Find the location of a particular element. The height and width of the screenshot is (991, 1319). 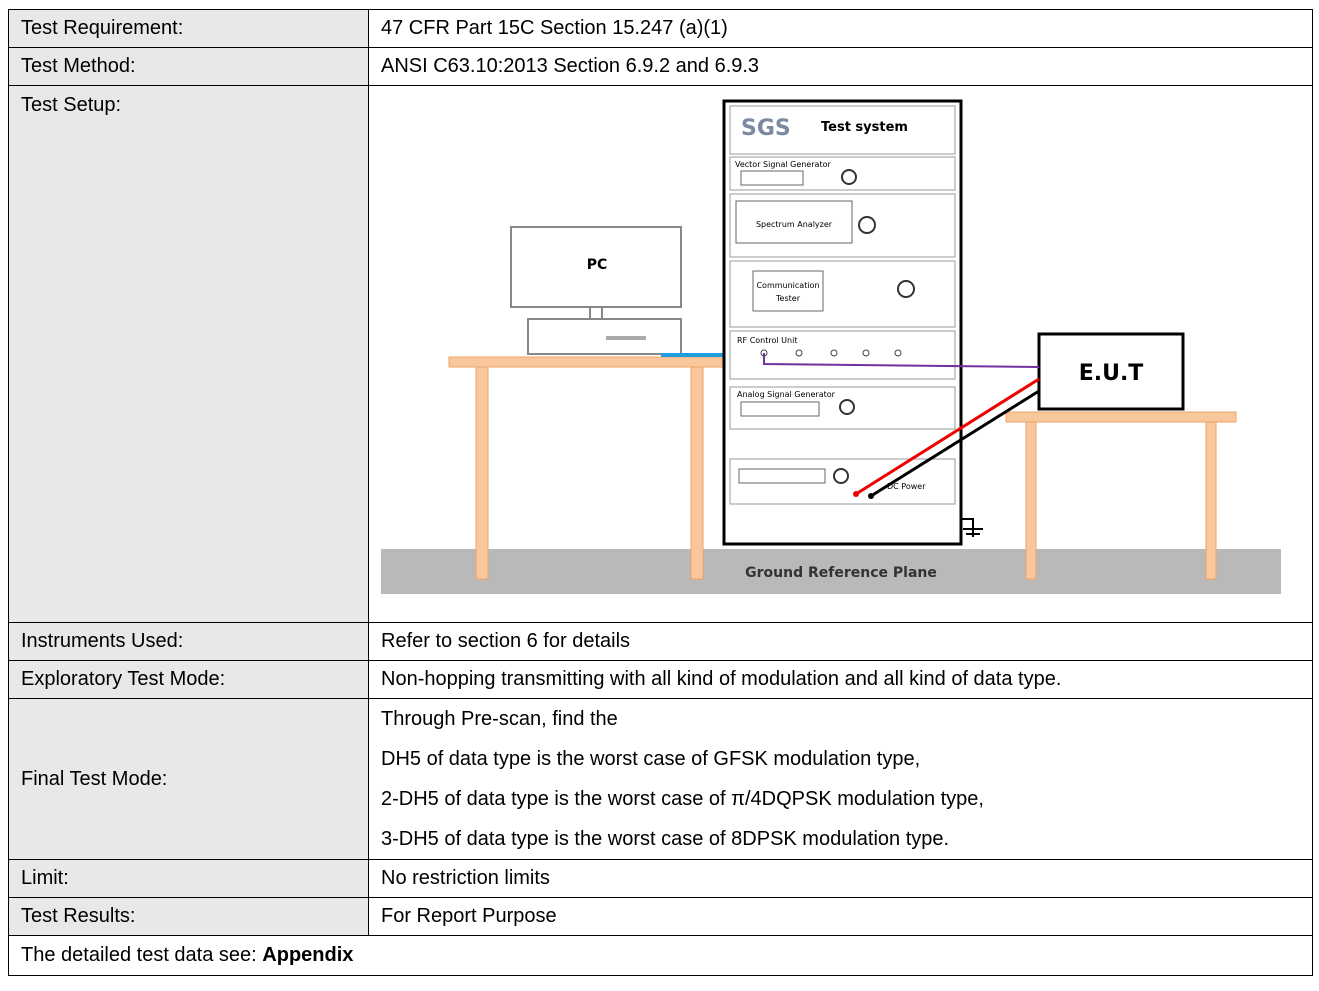

power-cable is located at coordinates (947, 436).